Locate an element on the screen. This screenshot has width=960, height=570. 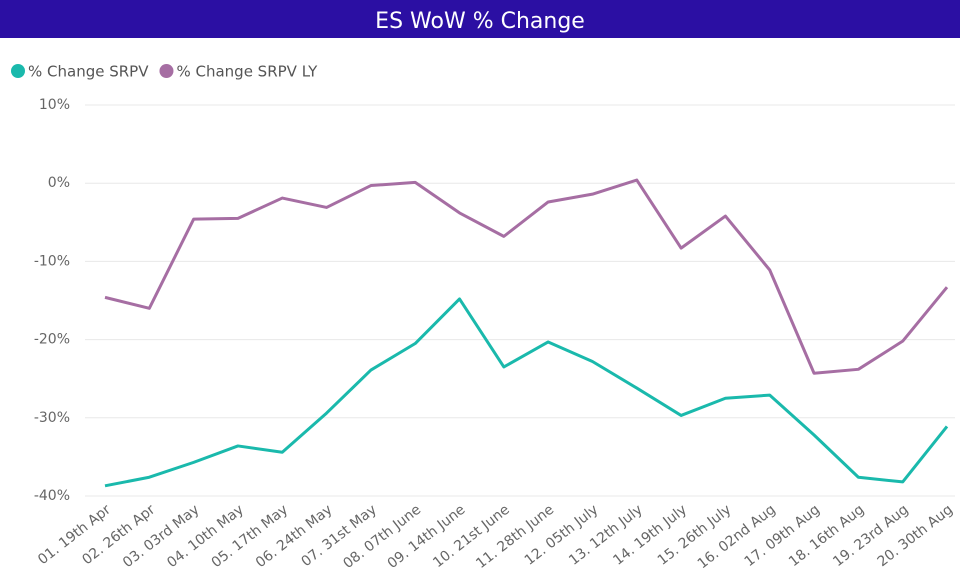
legend-label: % Change SRPV LY is located at coordinates (247, 72).